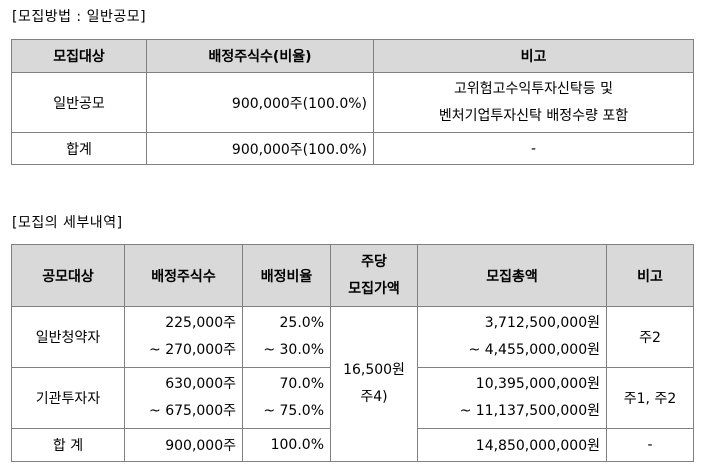 The image size is (701, 470). I want to click on section-title-details: [모집의 세부내역], so click(67, 223).